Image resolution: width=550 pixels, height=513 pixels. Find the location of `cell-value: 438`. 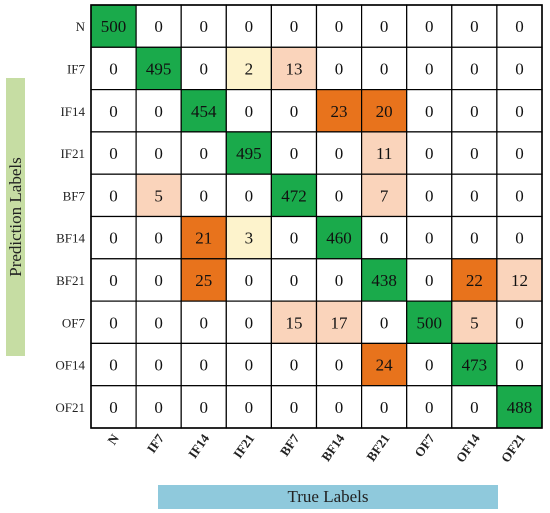

cell-value: 438 is located at coordinates (384, 280).